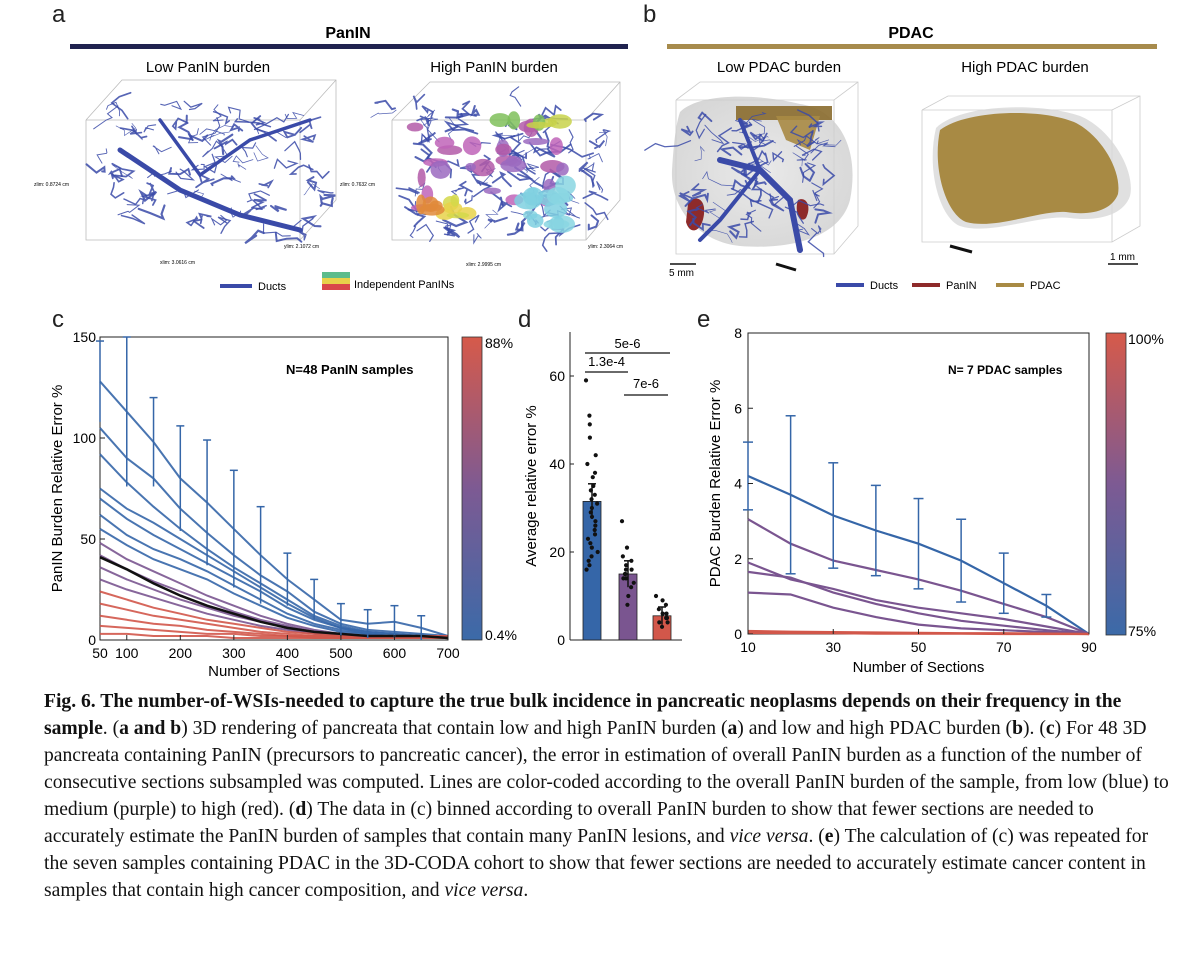 Image resolution: width=1200 pixels, height=959 pixels. I want to click on caption-ref: b, so click(1017, 728).